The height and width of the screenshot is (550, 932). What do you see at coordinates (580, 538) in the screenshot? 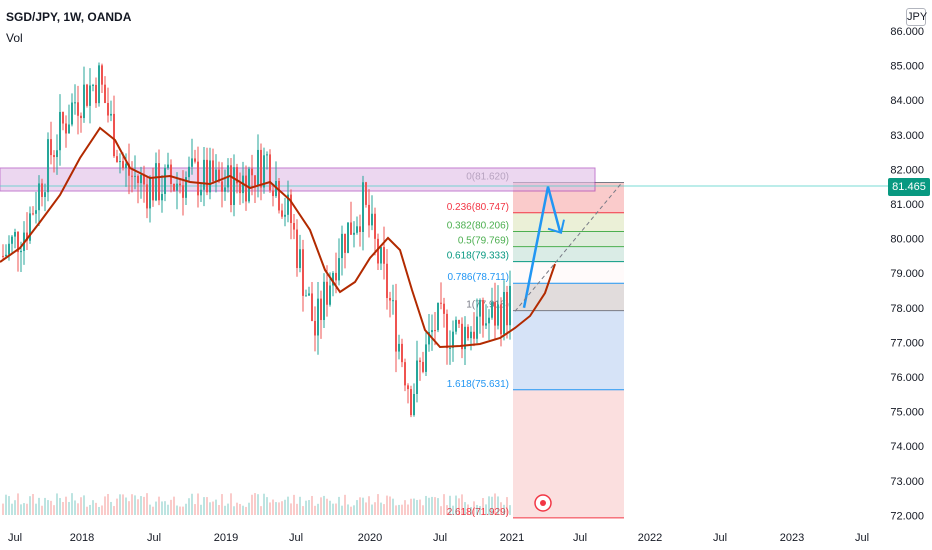
I see `time-label-8: Jul` at bounding box center [580, 538].